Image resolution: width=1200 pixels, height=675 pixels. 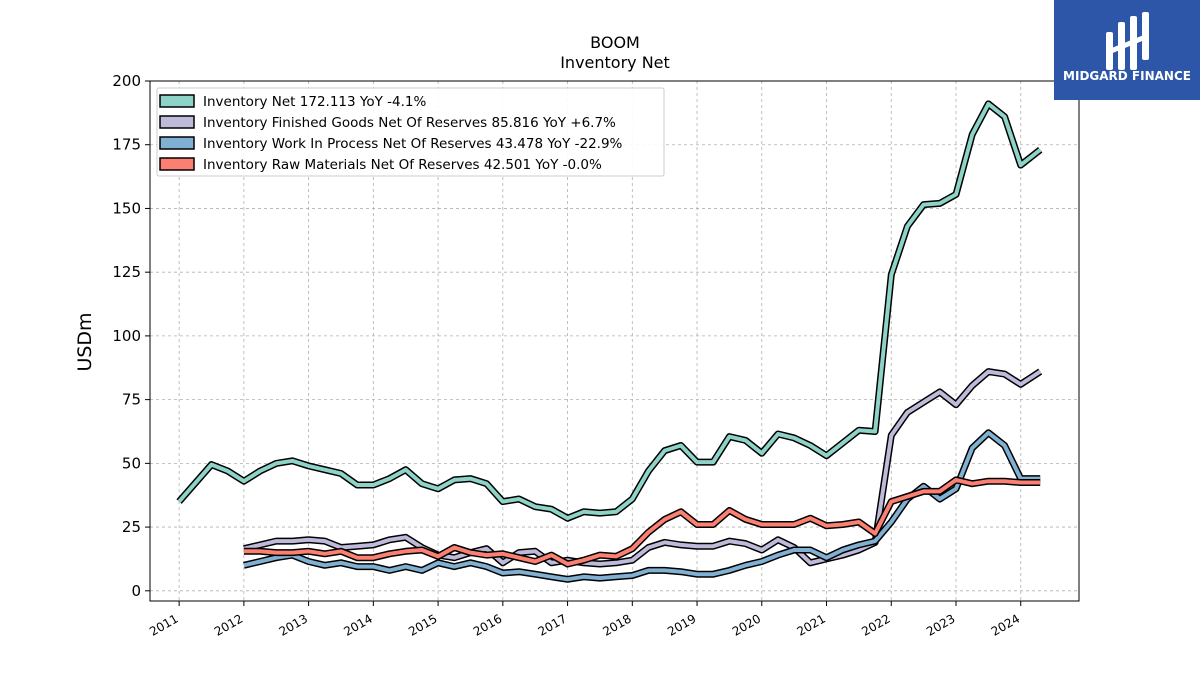 I want to click on y-tick-label: 100, so click(x=126, y=336).